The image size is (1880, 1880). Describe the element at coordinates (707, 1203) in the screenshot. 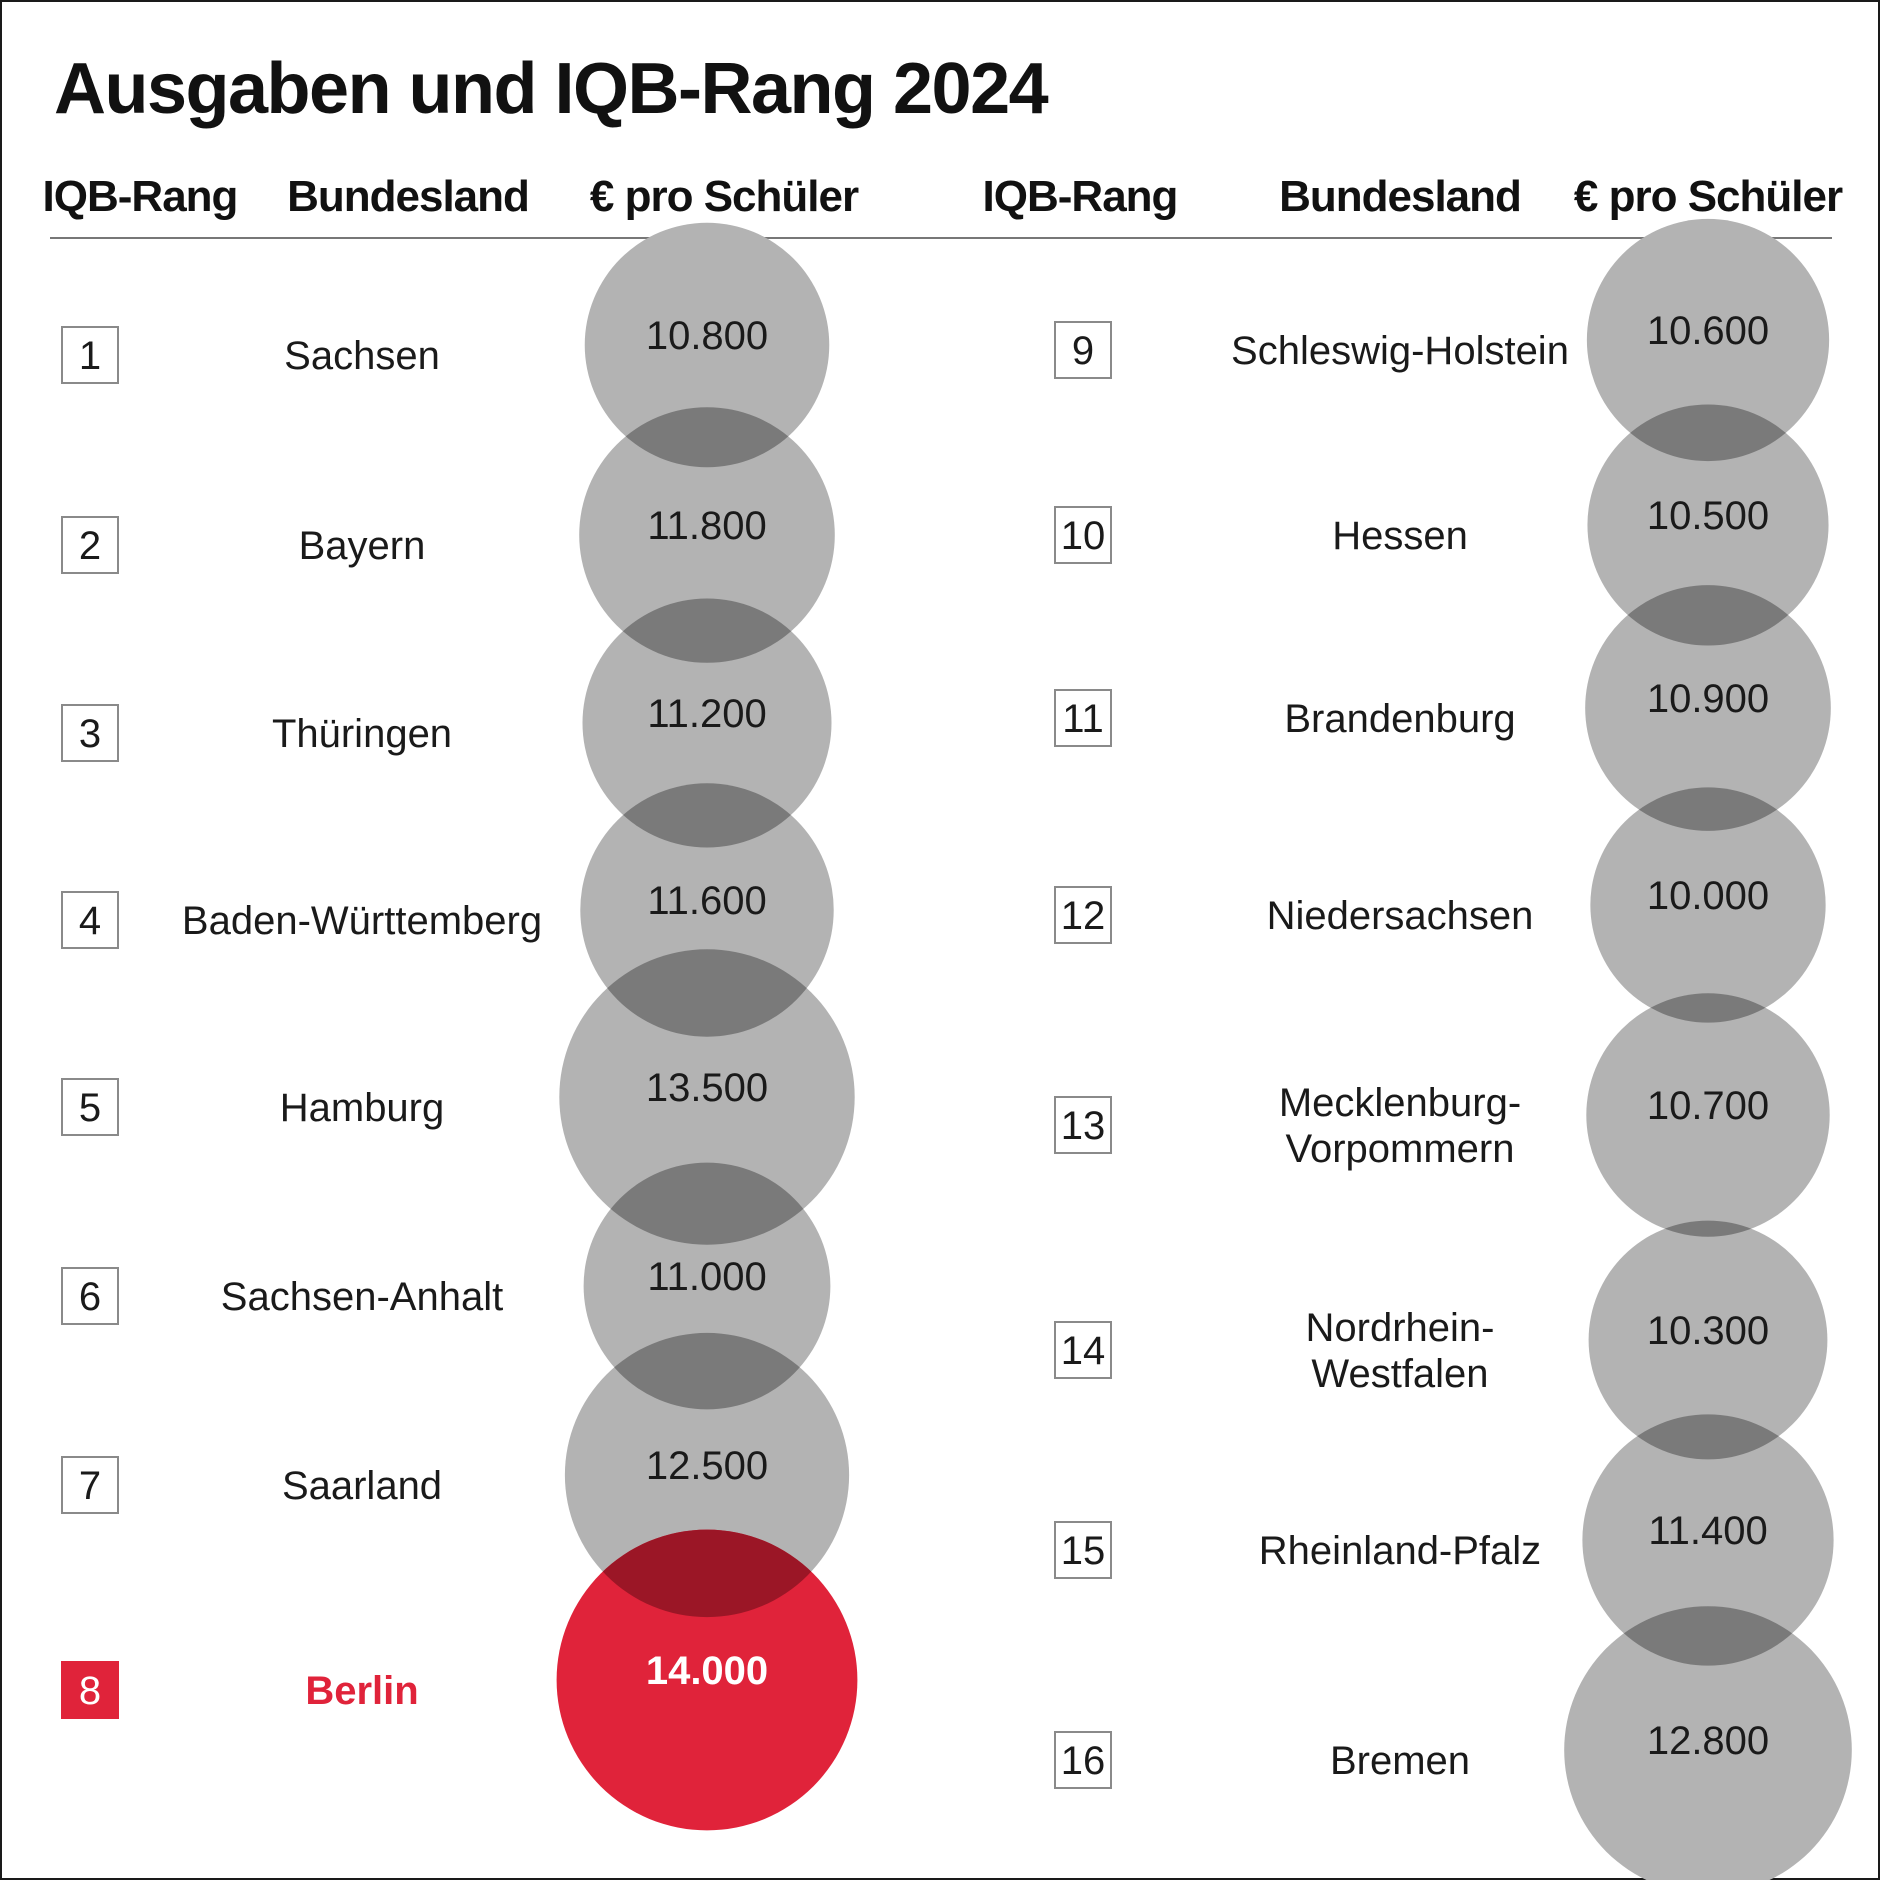

I see `bubble-overlap` at that location.